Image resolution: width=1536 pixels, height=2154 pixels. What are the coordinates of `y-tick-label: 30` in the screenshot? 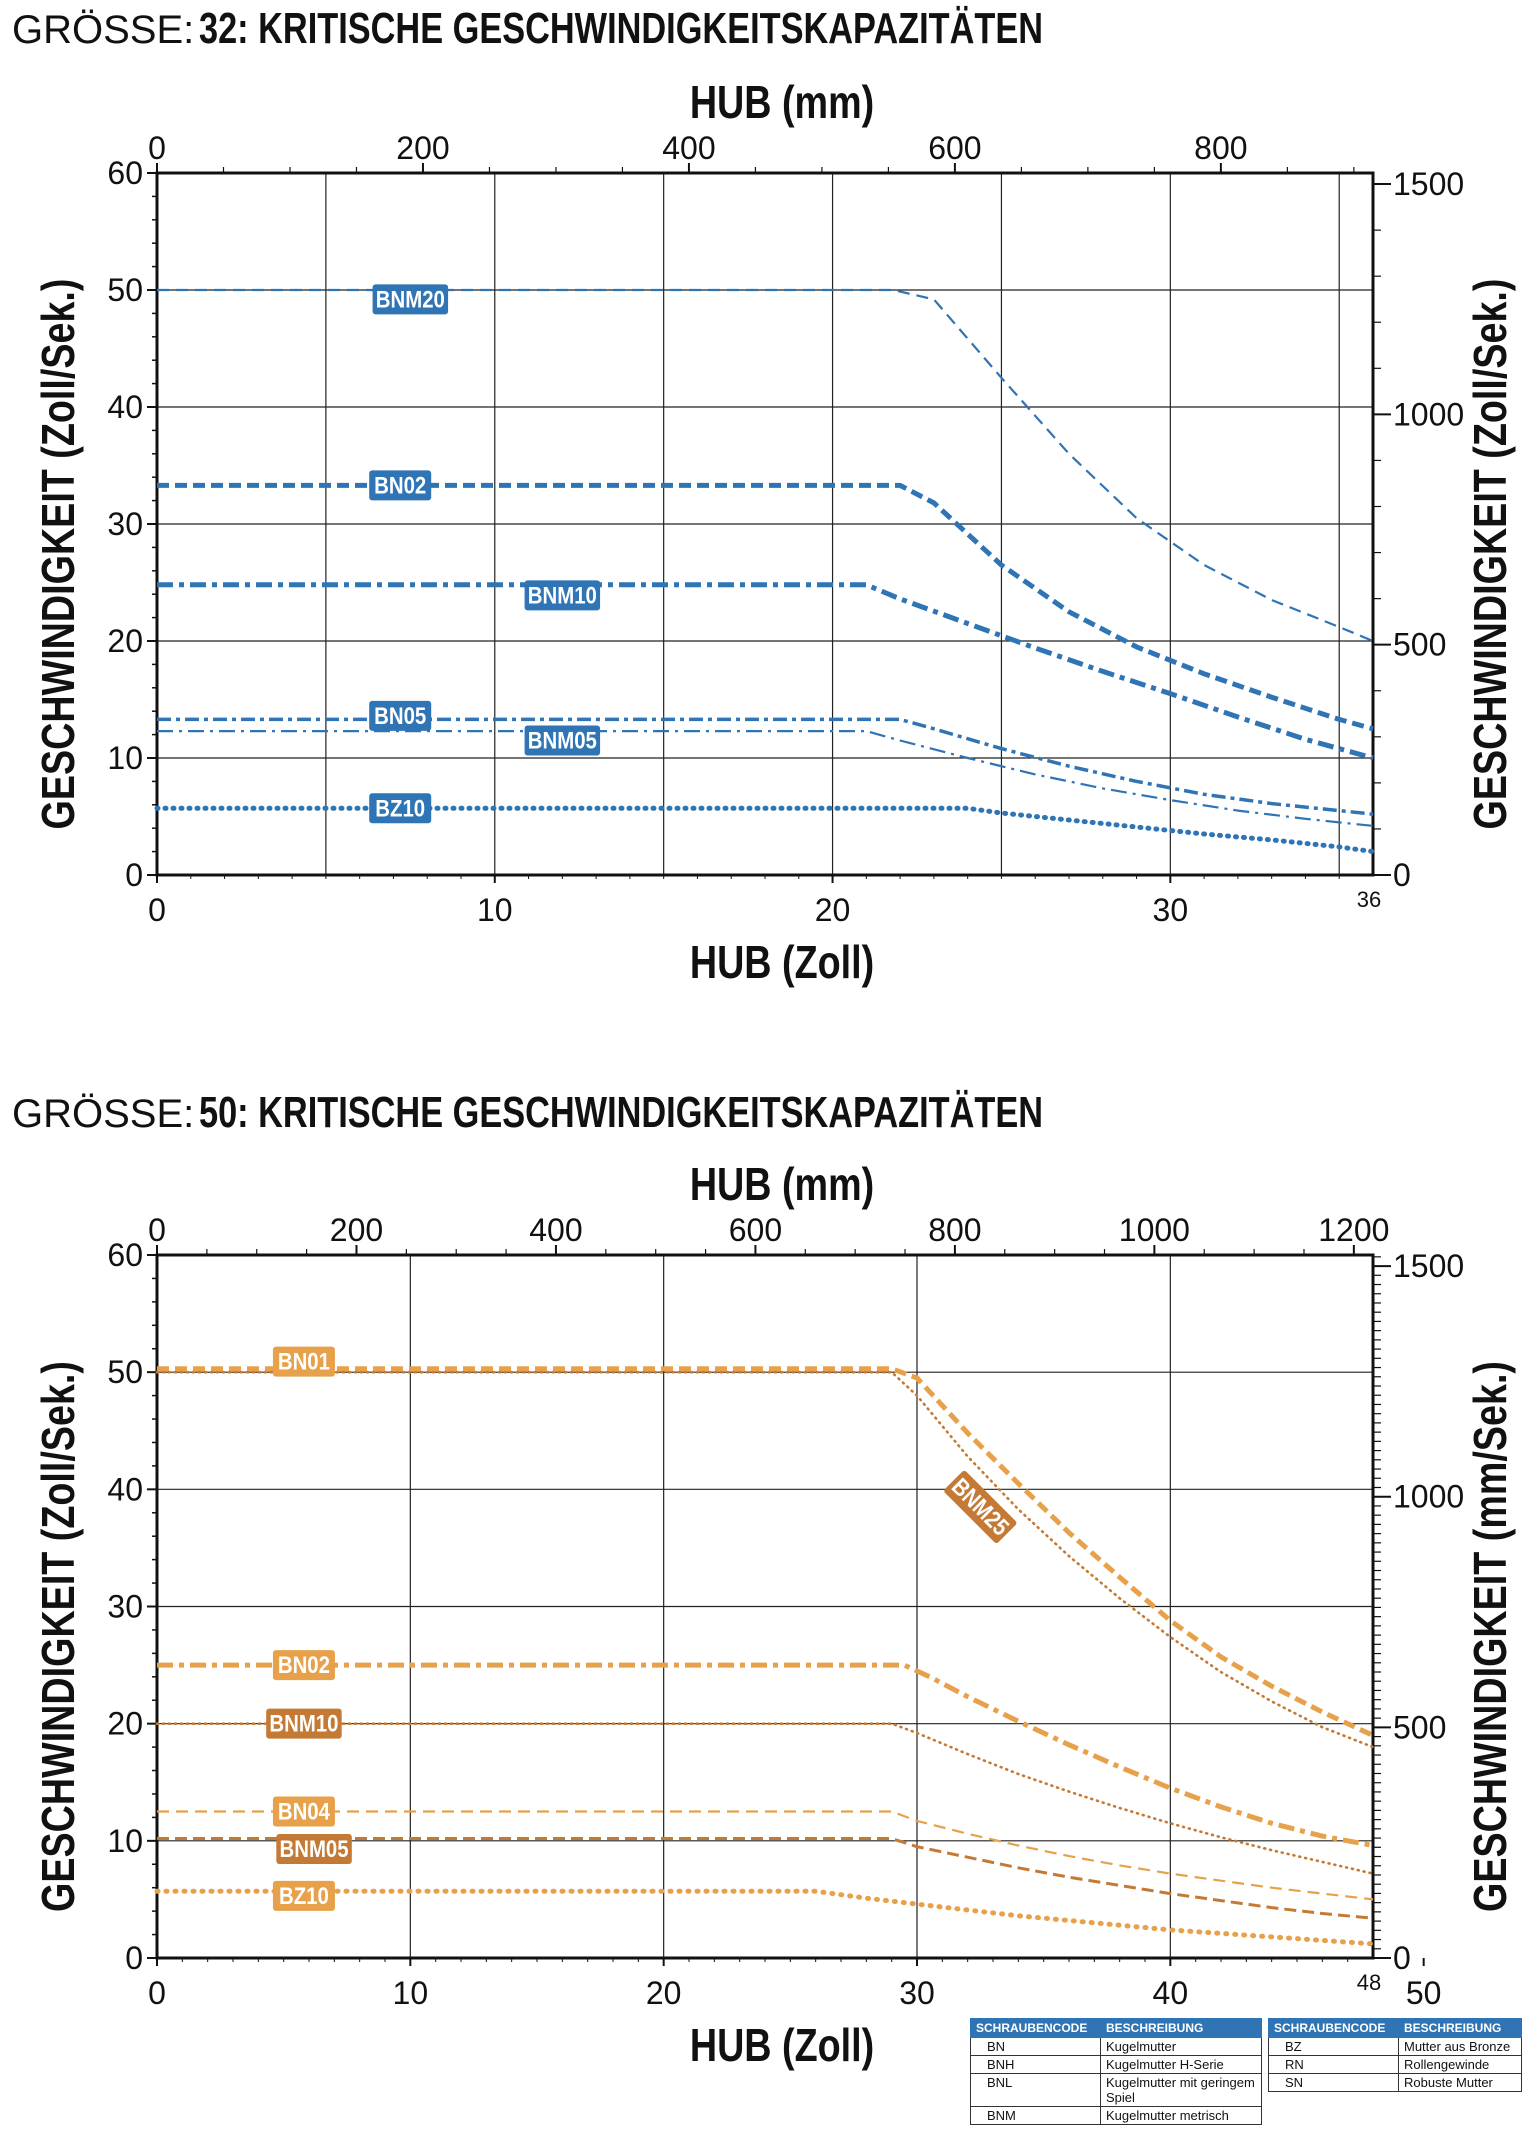 It's located at (125, 1607).